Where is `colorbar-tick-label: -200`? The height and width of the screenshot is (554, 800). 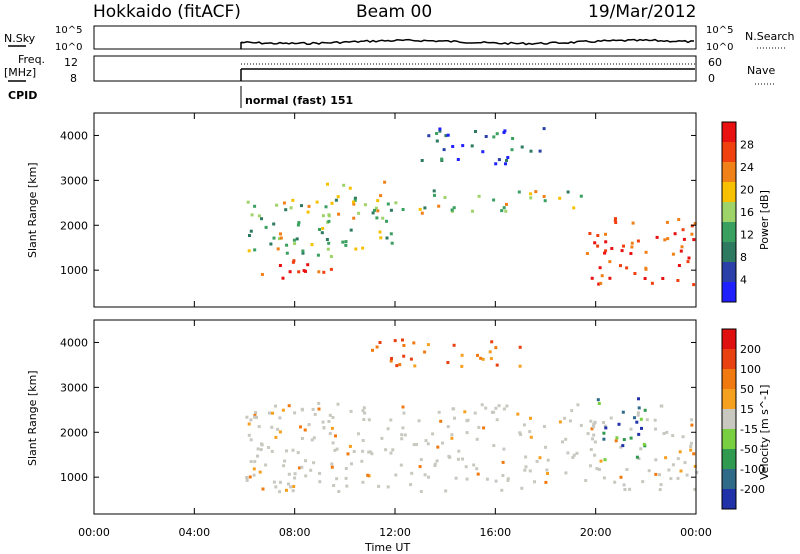
colorbar-tick-label: -200 is located at coordinates (752, 489).